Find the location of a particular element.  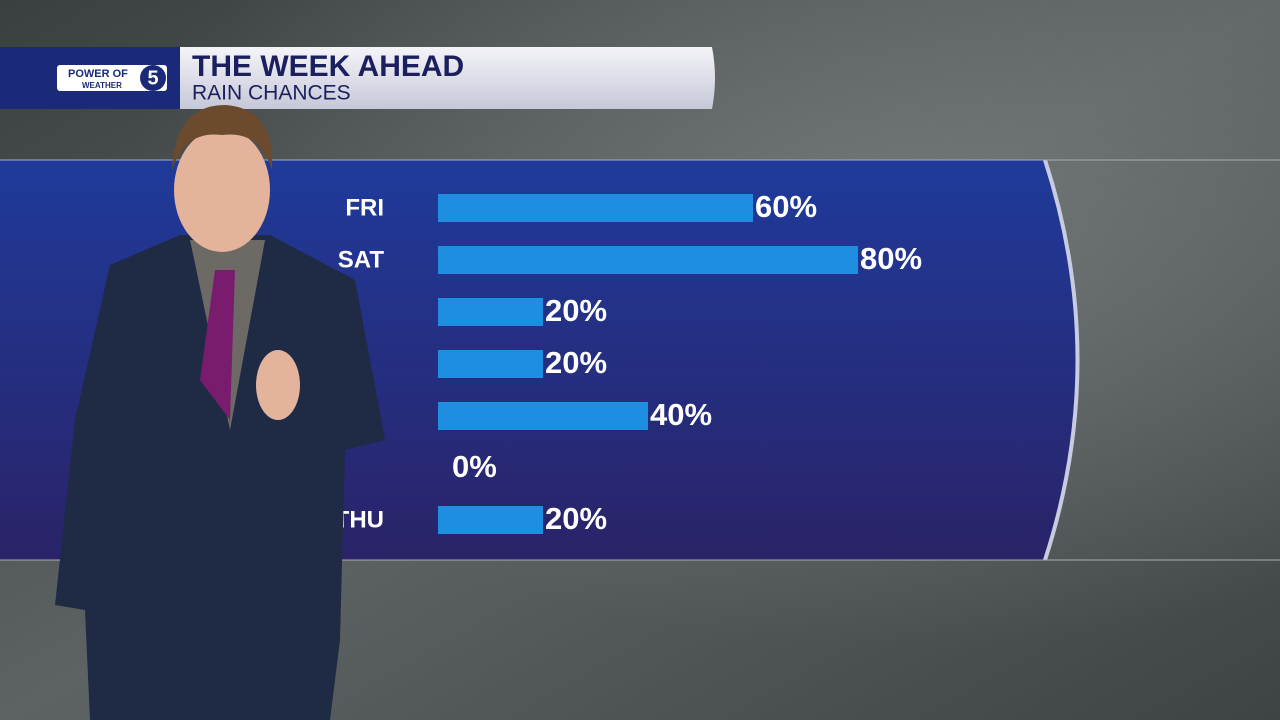

logo-circle is located at coordinates (153, 78).